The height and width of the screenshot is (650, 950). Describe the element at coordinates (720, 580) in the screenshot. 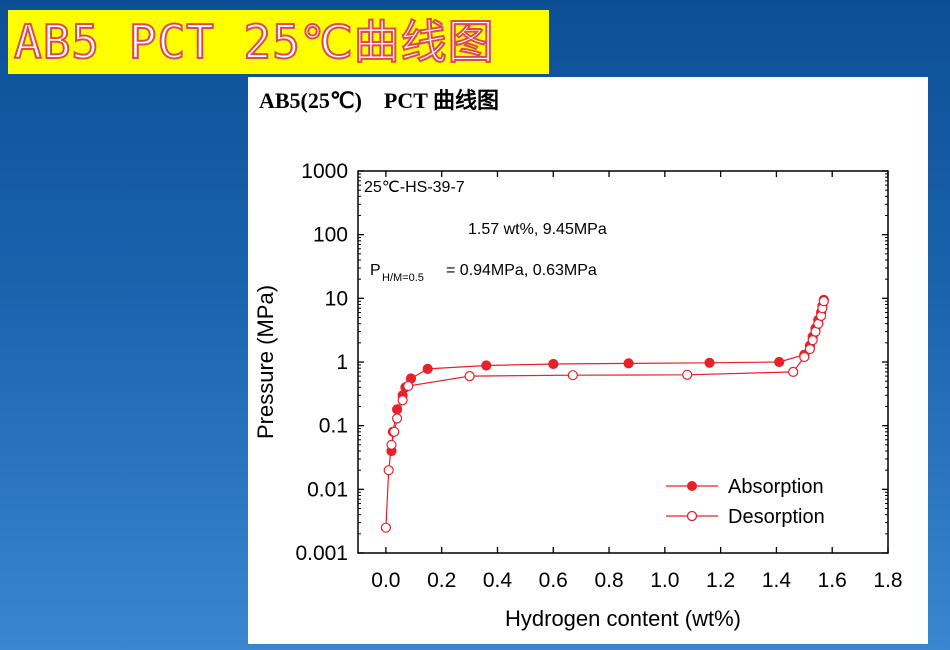

I see `x-tick-label: 1.2` at that location.